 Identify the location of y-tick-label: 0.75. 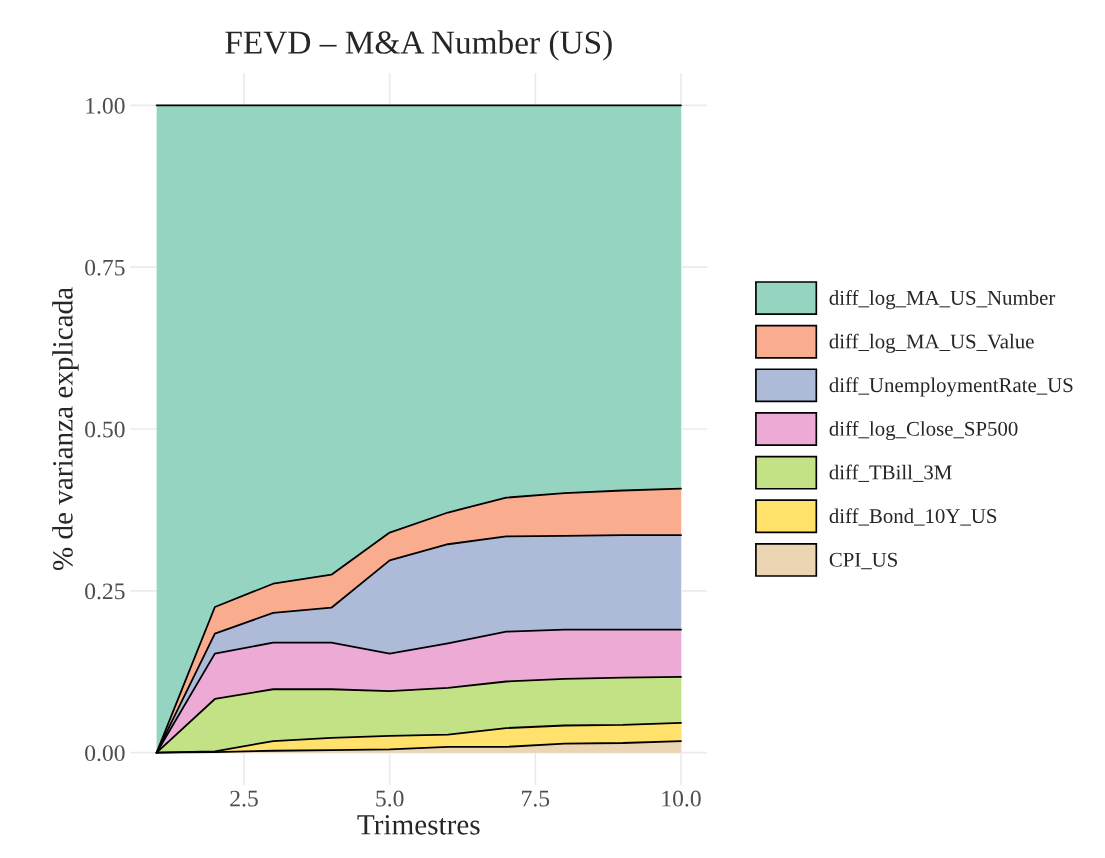
(105, 267).